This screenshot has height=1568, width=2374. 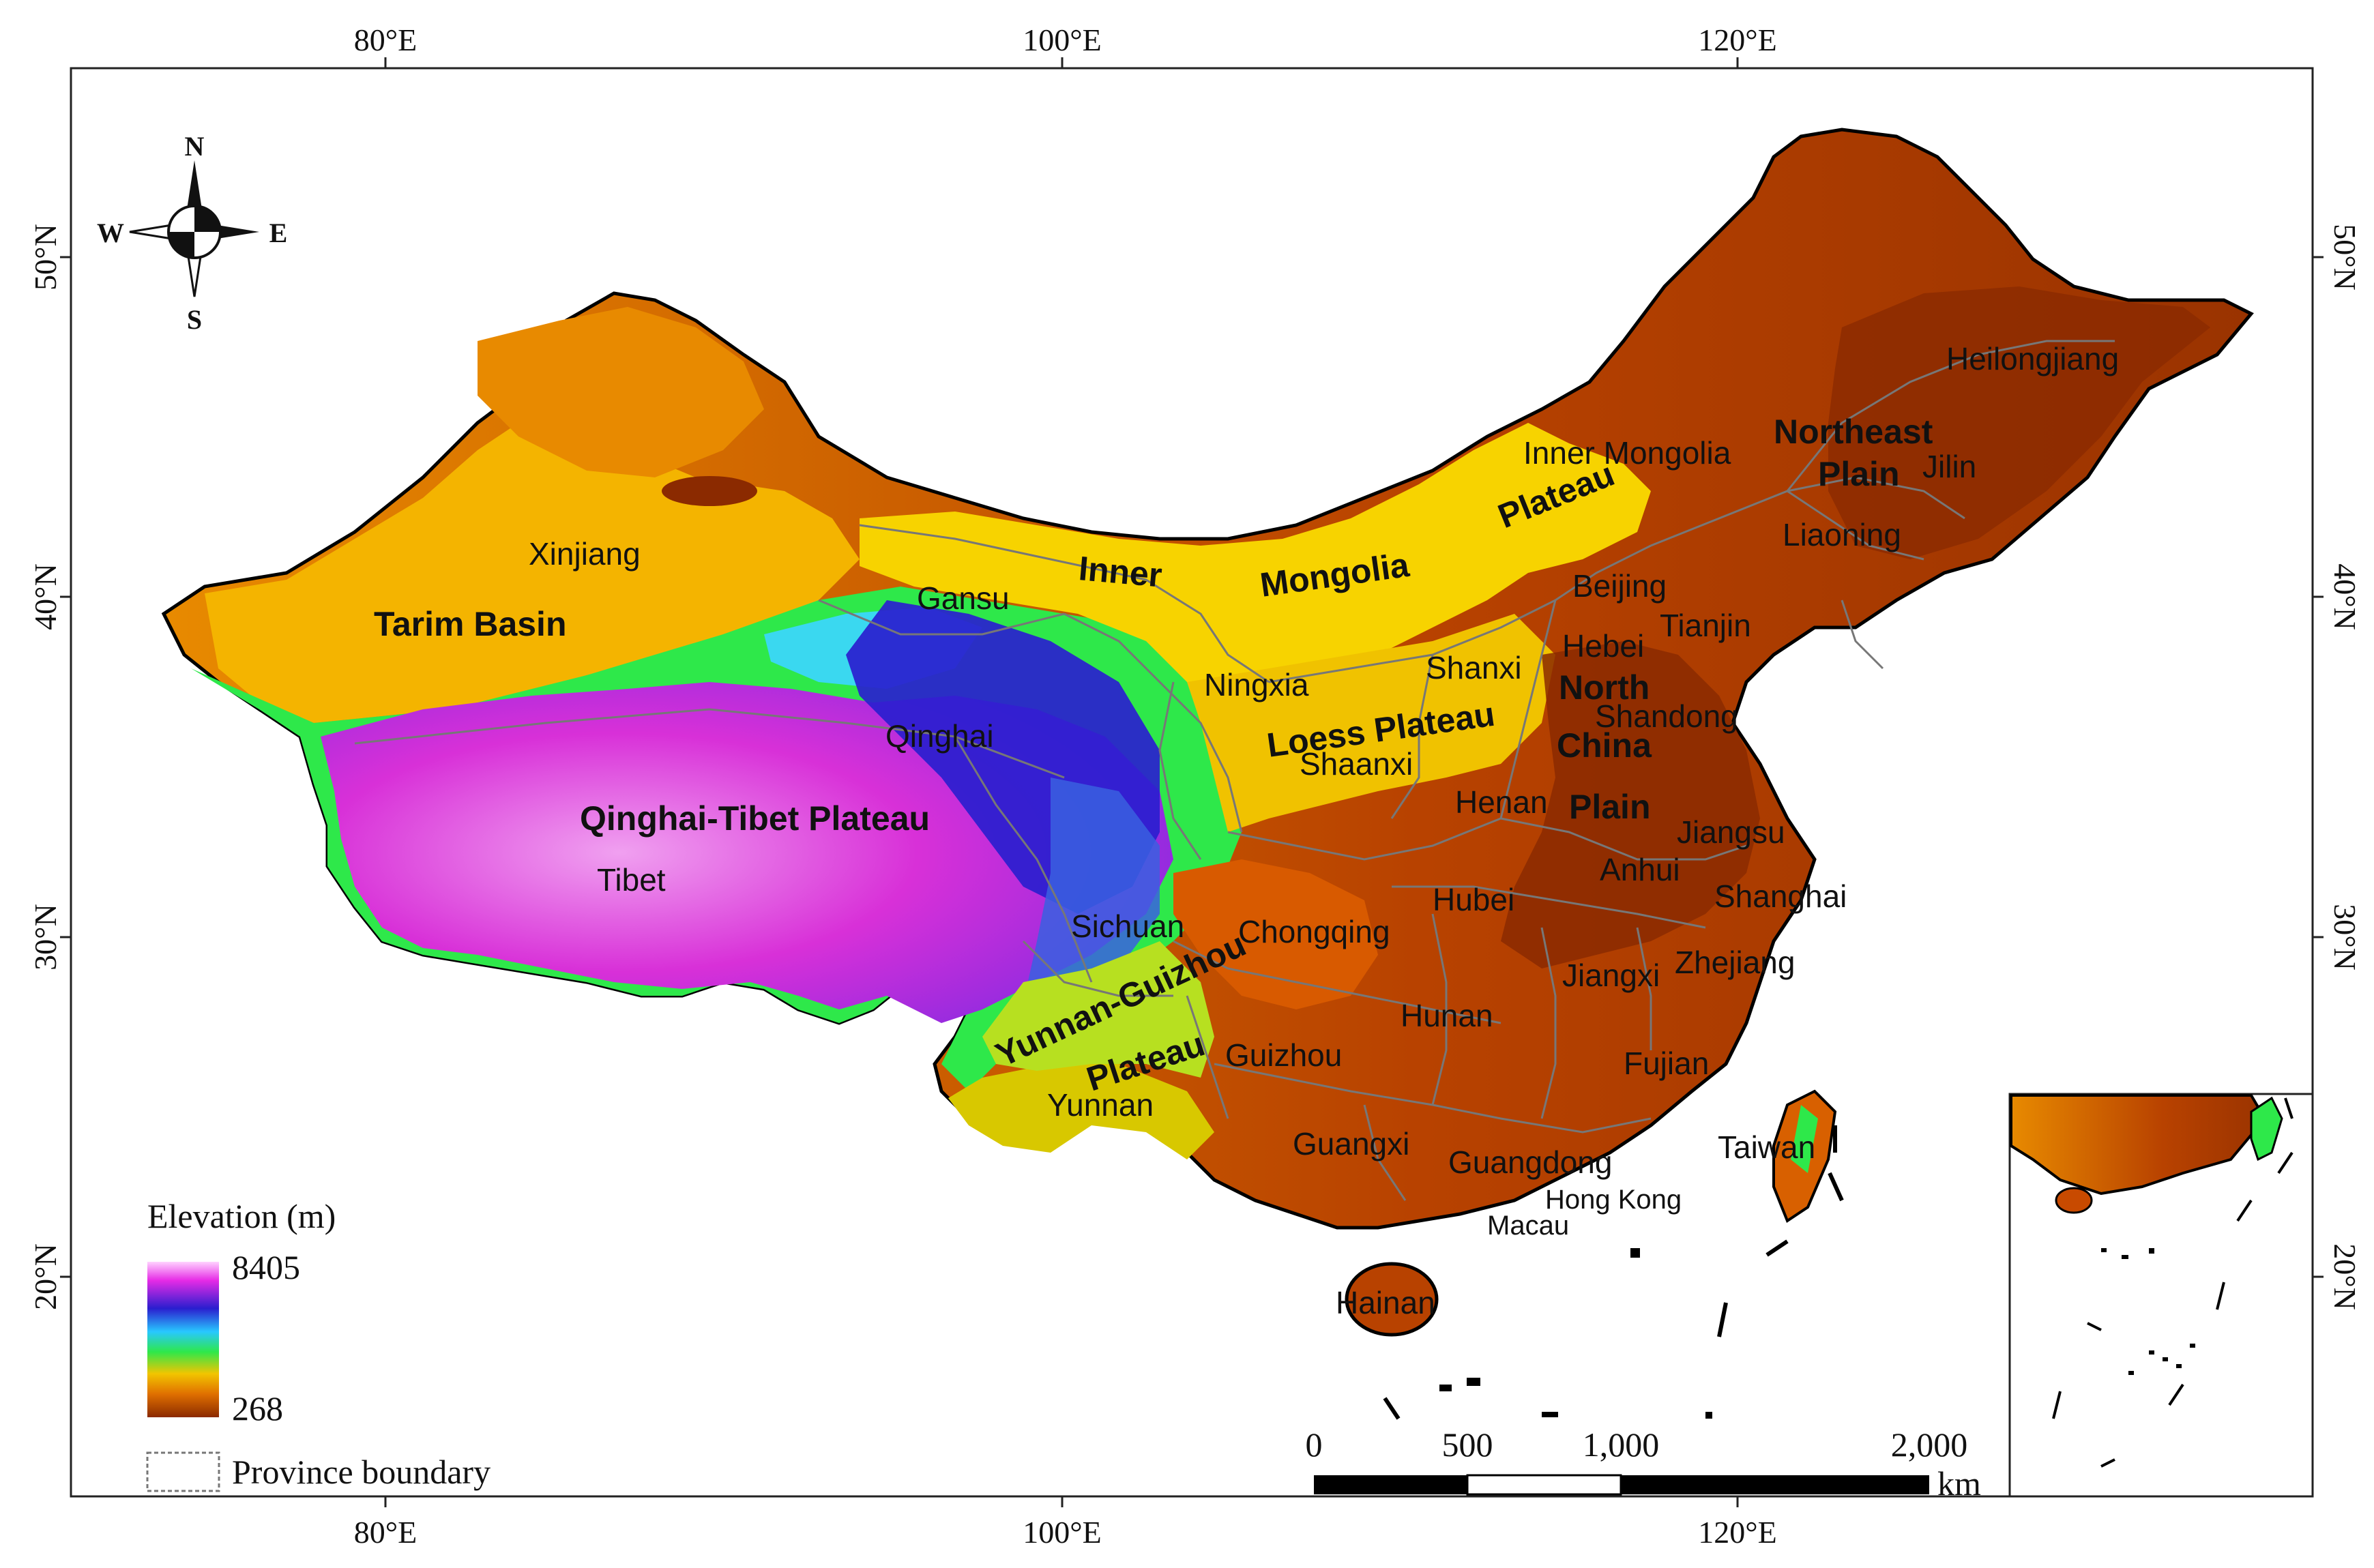 I want to click on label-beijing: Beijing, so click(x=1620, y=586).